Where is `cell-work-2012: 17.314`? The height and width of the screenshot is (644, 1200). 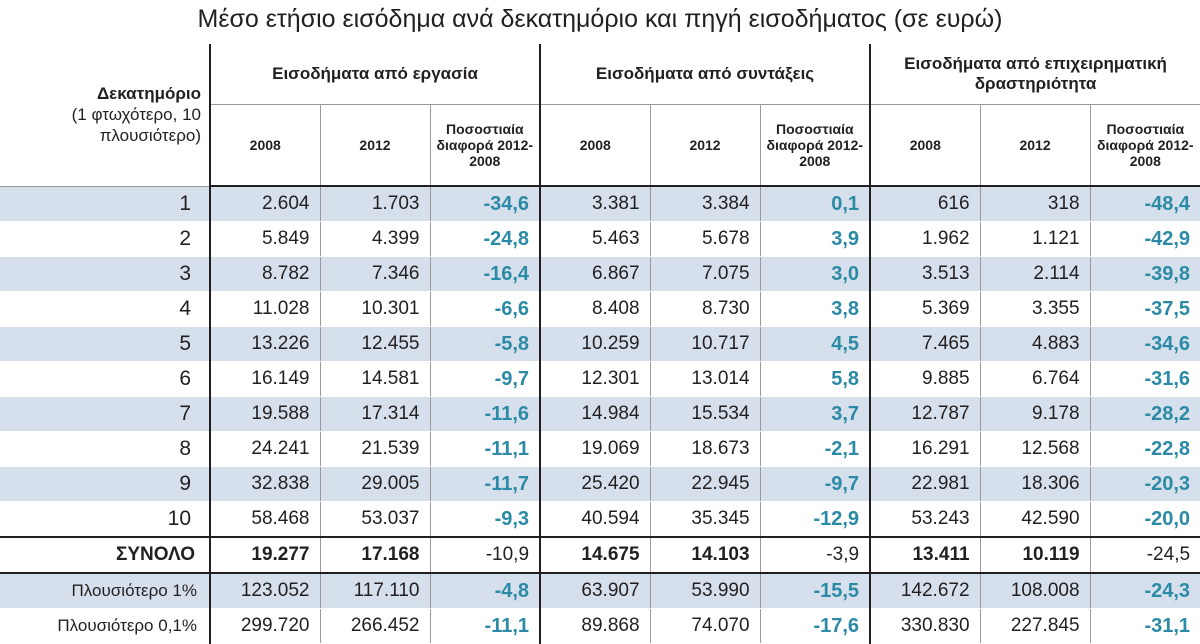
cell-work-2012: 17.314 is located at coordinates (374, 414).